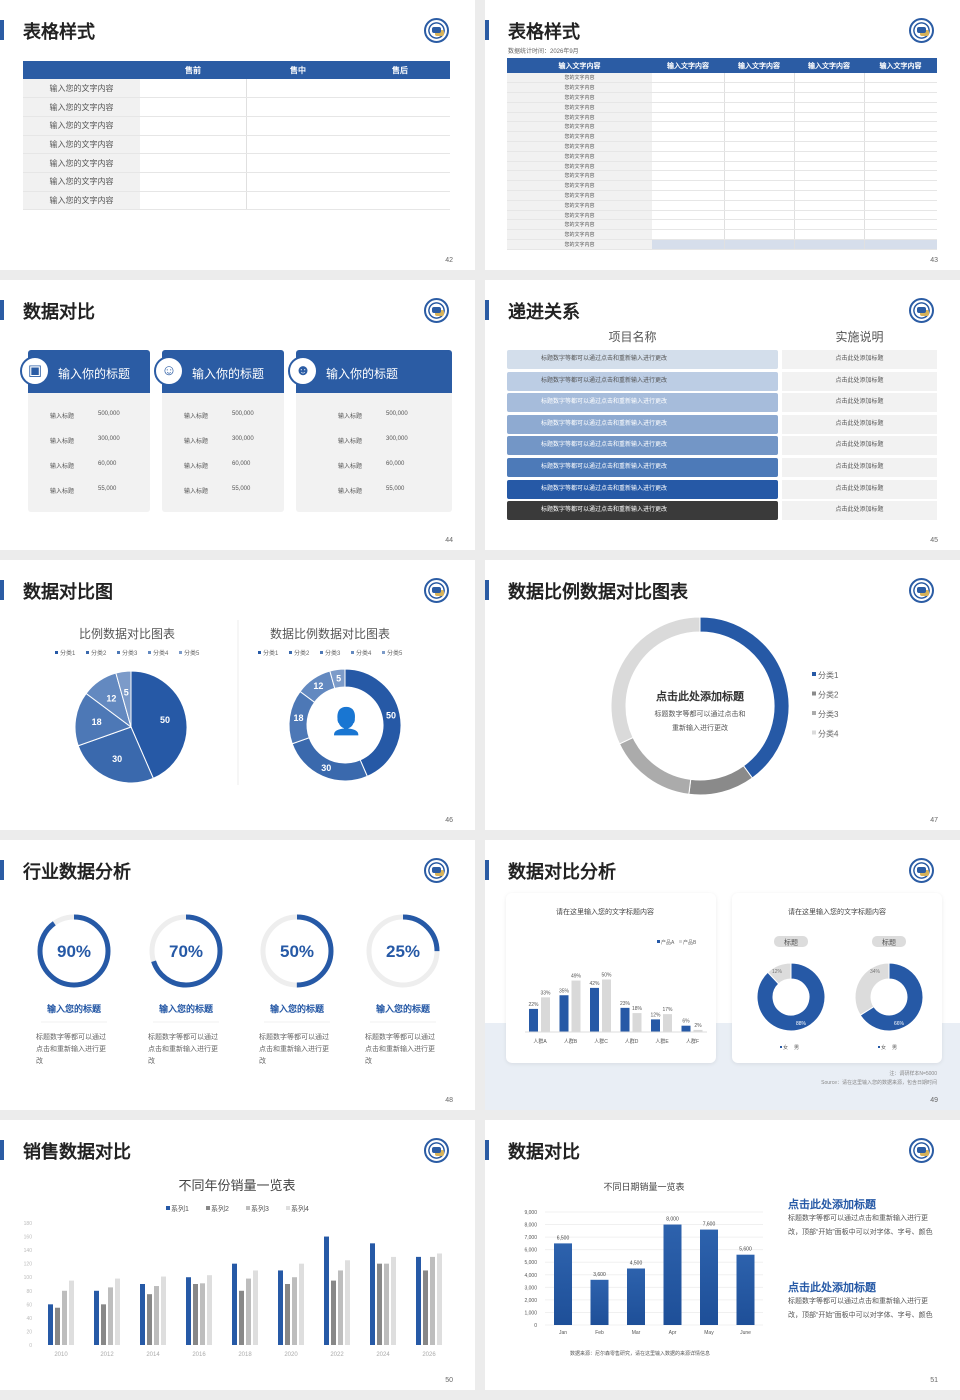 The image size is (960, 1400). Describe the element at coordinates (900, 65) in the screenshot. I see `column-header: 输入文字内容` at that location.